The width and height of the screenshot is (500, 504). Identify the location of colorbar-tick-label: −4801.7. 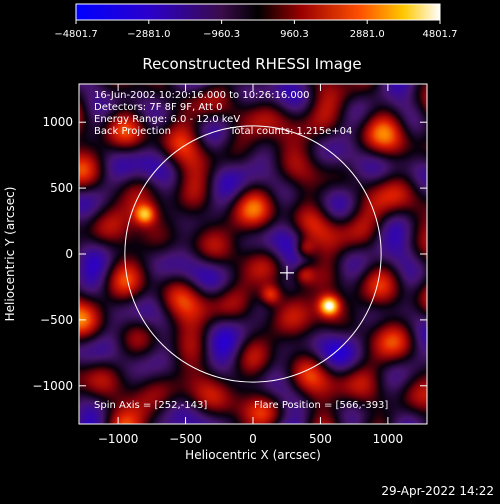
(75, 34).